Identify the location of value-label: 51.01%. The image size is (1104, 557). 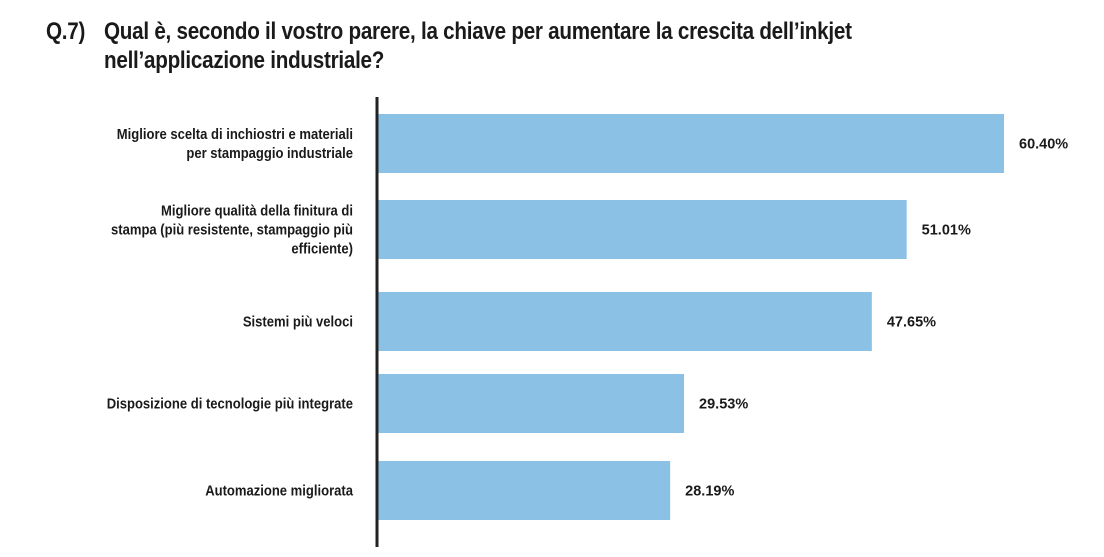
(946, 231).